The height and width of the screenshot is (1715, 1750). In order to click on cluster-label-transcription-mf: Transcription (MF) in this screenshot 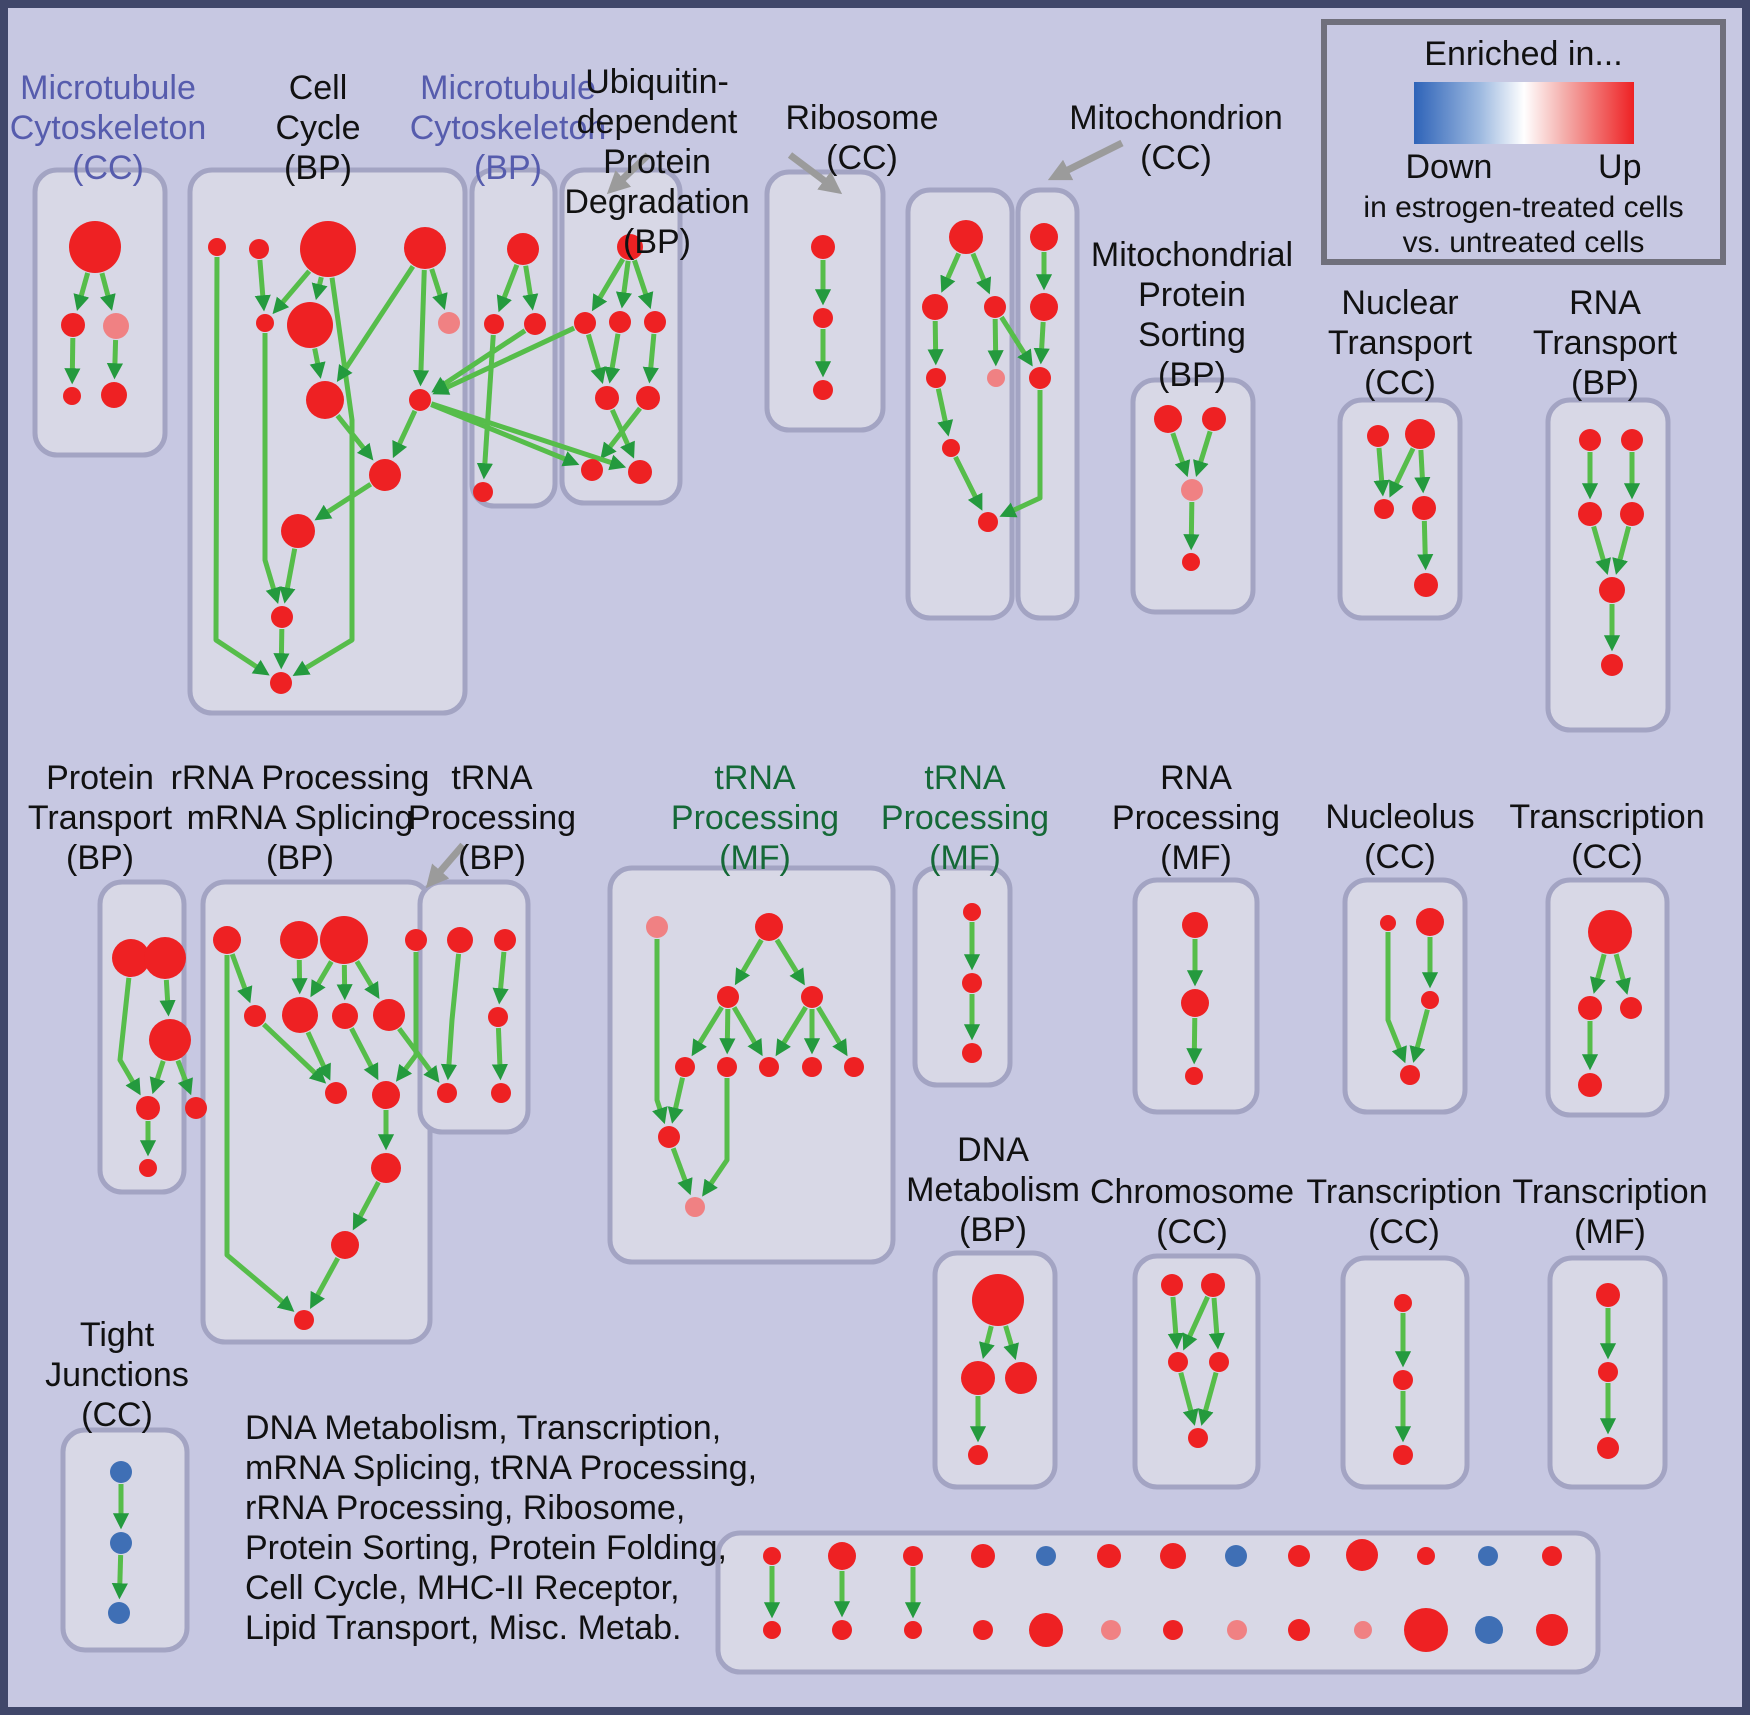, I will do `click(1610, 1212)`.